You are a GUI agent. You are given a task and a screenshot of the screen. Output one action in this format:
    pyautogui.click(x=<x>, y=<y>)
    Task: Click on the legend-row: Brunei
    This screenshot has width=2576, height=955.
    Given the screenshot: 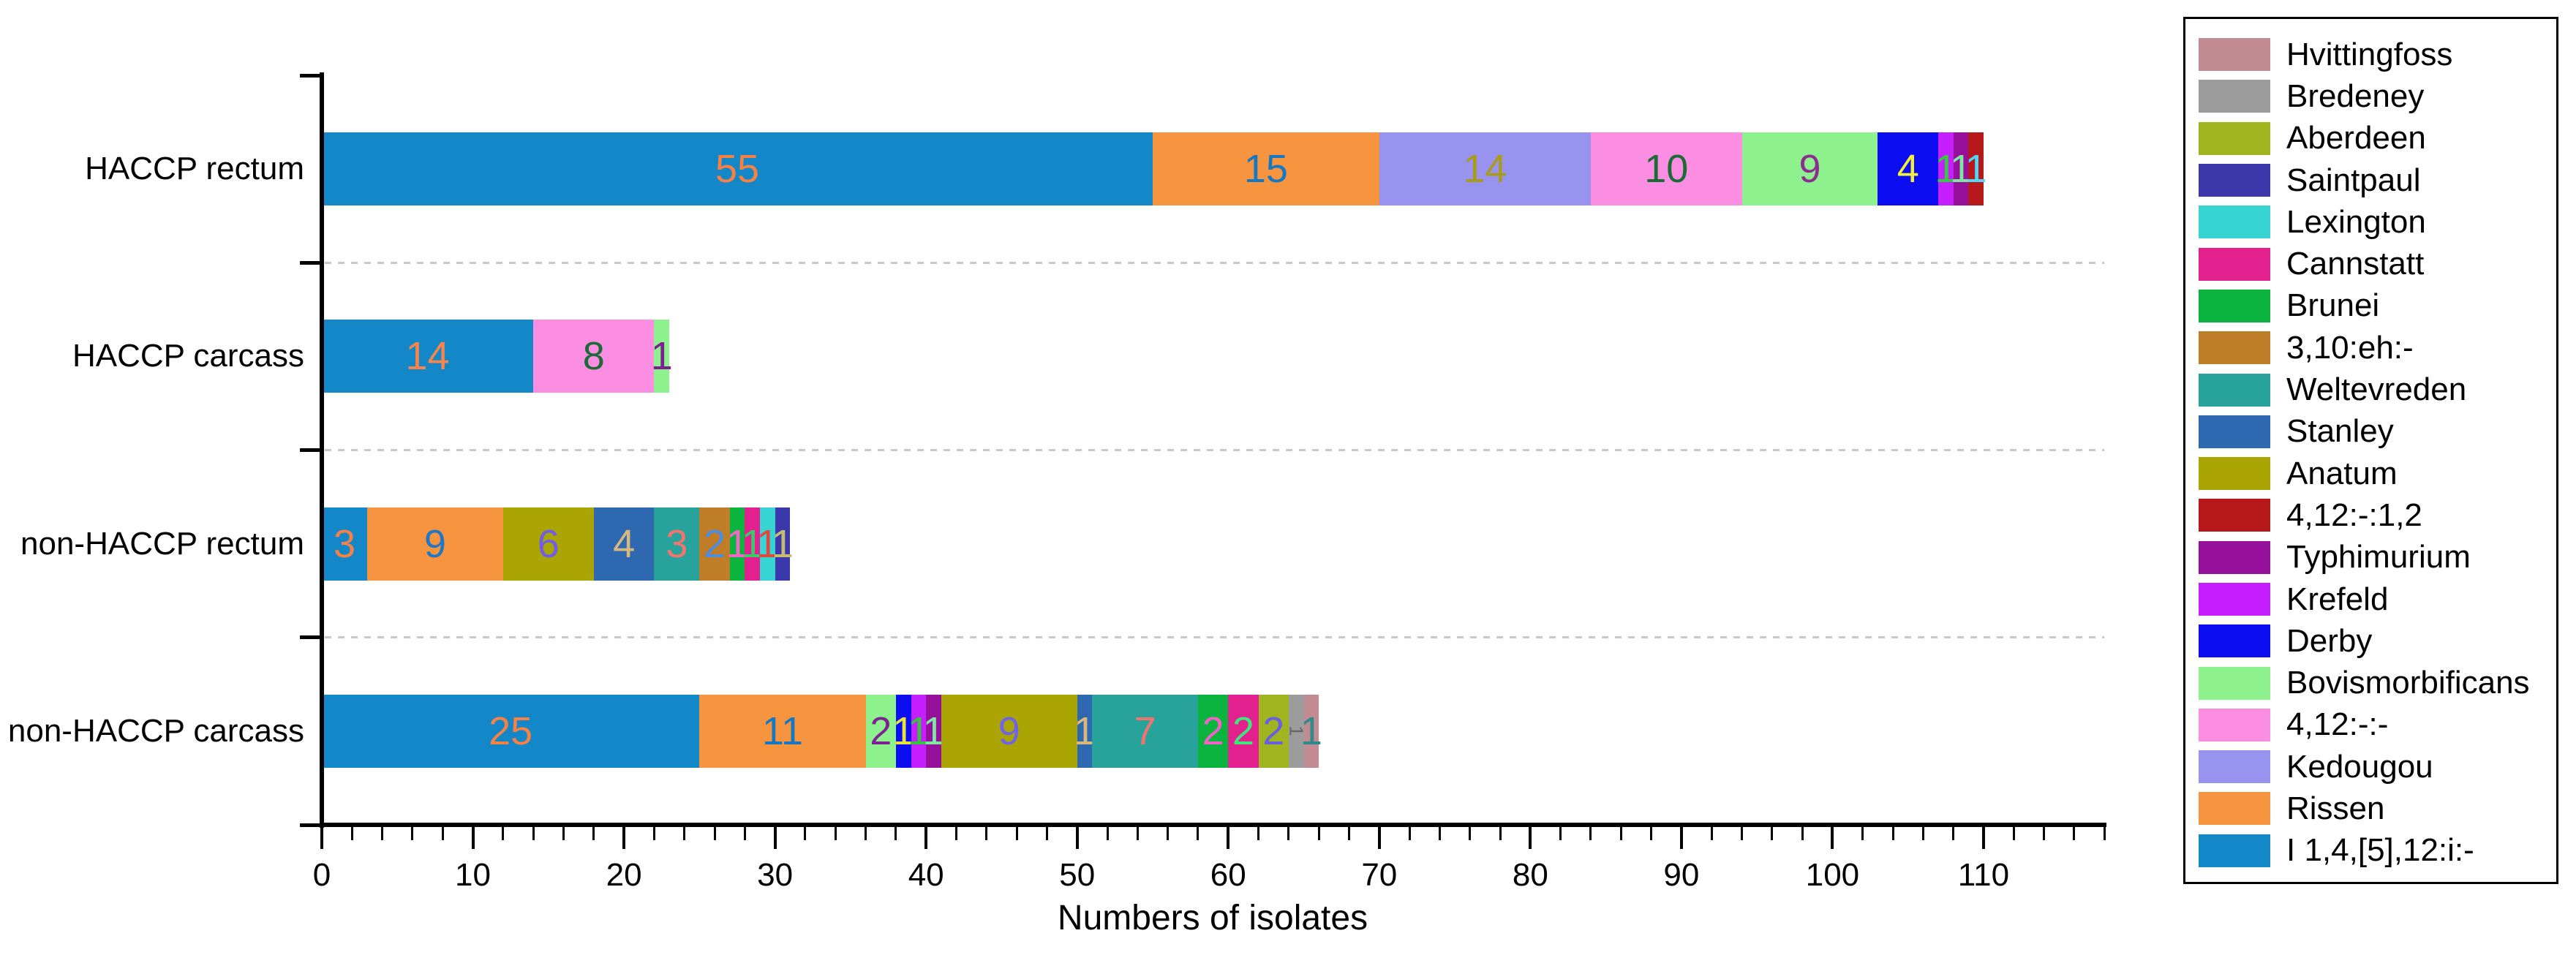 What is the action you would take?
    pyautogui.click(x=2370, y=306)
    